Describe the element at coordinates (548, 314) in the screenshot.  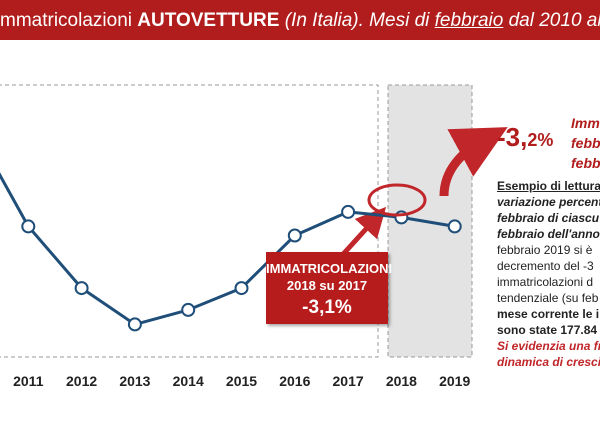
I see `panel-line-9: mese corrente le i` at that location.